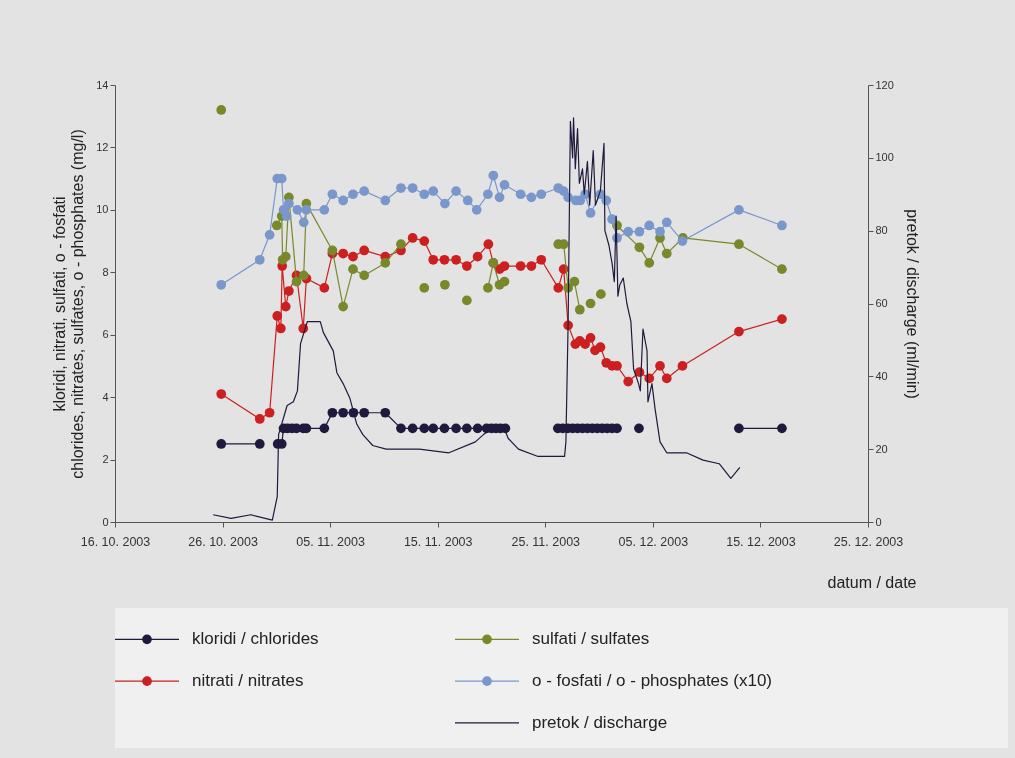 The width and height of the screenshot is (1015, 758). Describe the element at coordinates (255, 639) in the screenshot. I see `legend-label: kloridi / chlorides` at that location.